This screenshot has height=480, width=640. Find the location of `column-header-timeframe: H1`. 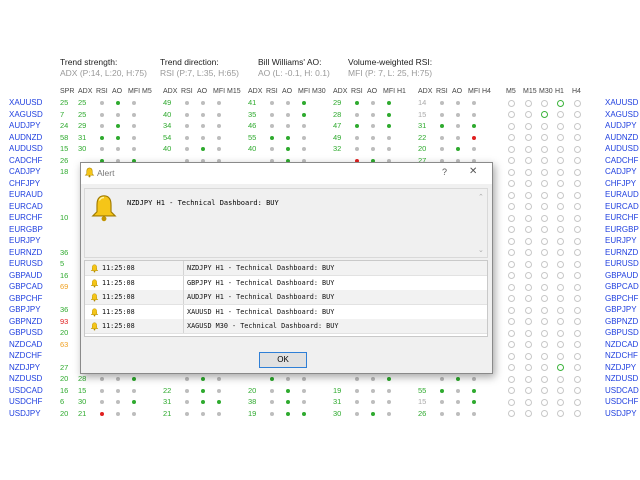

column-header-timeframe: H1 is located at coordinates (559, 91).